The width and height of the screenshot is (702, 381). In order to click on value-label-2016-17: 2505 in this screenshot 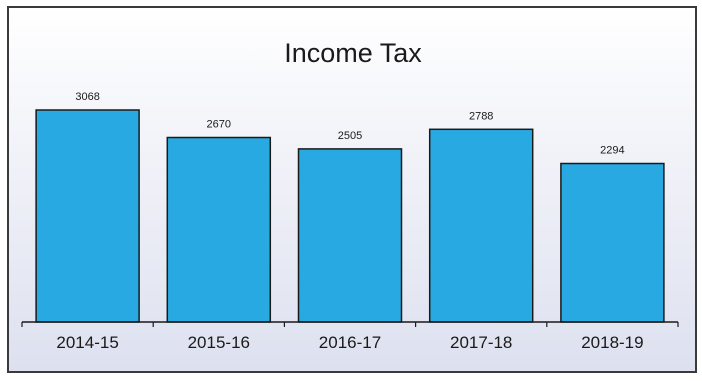, I will do `click(350, 136)`.